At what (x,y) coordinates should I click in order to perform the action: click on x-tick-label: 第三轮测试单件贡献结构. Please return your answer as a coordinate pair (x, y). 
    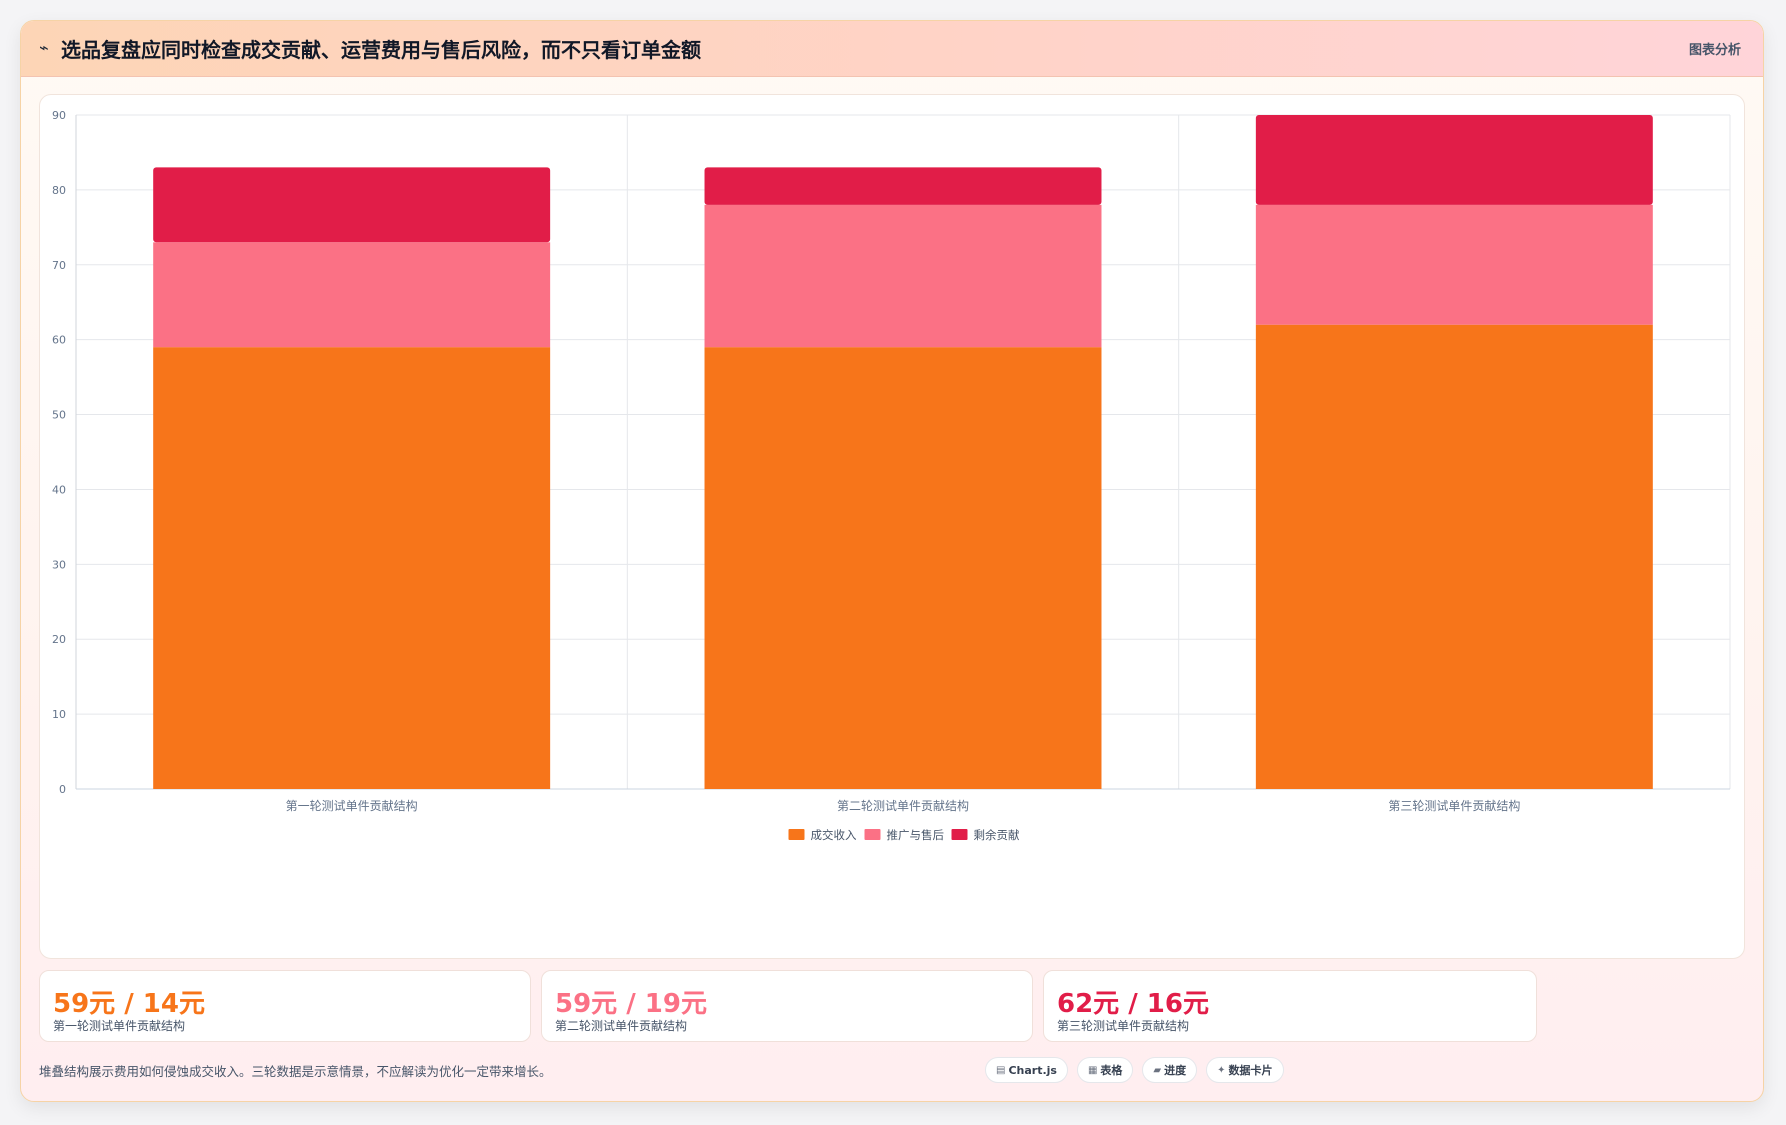
    Looking at the image, I should click on (1454, 805).